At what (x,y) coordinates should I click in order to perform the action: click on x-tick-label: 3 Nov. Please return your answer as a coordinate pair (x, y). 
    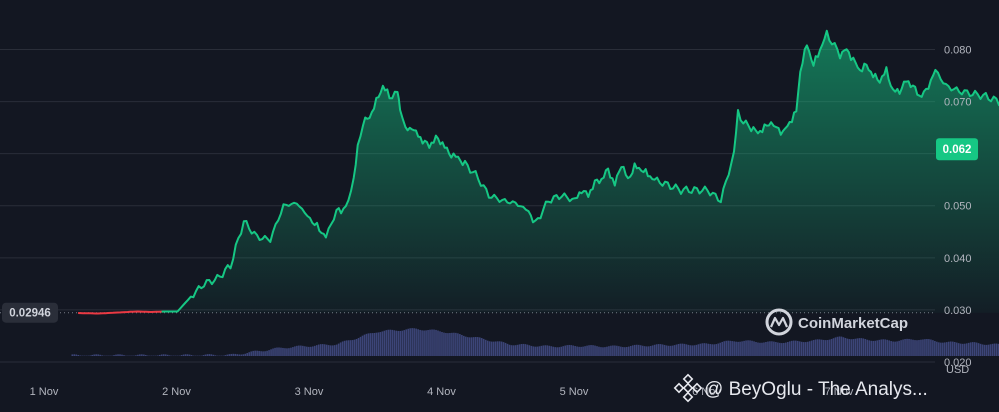
    Looking at the image, I should click on (309, 392).